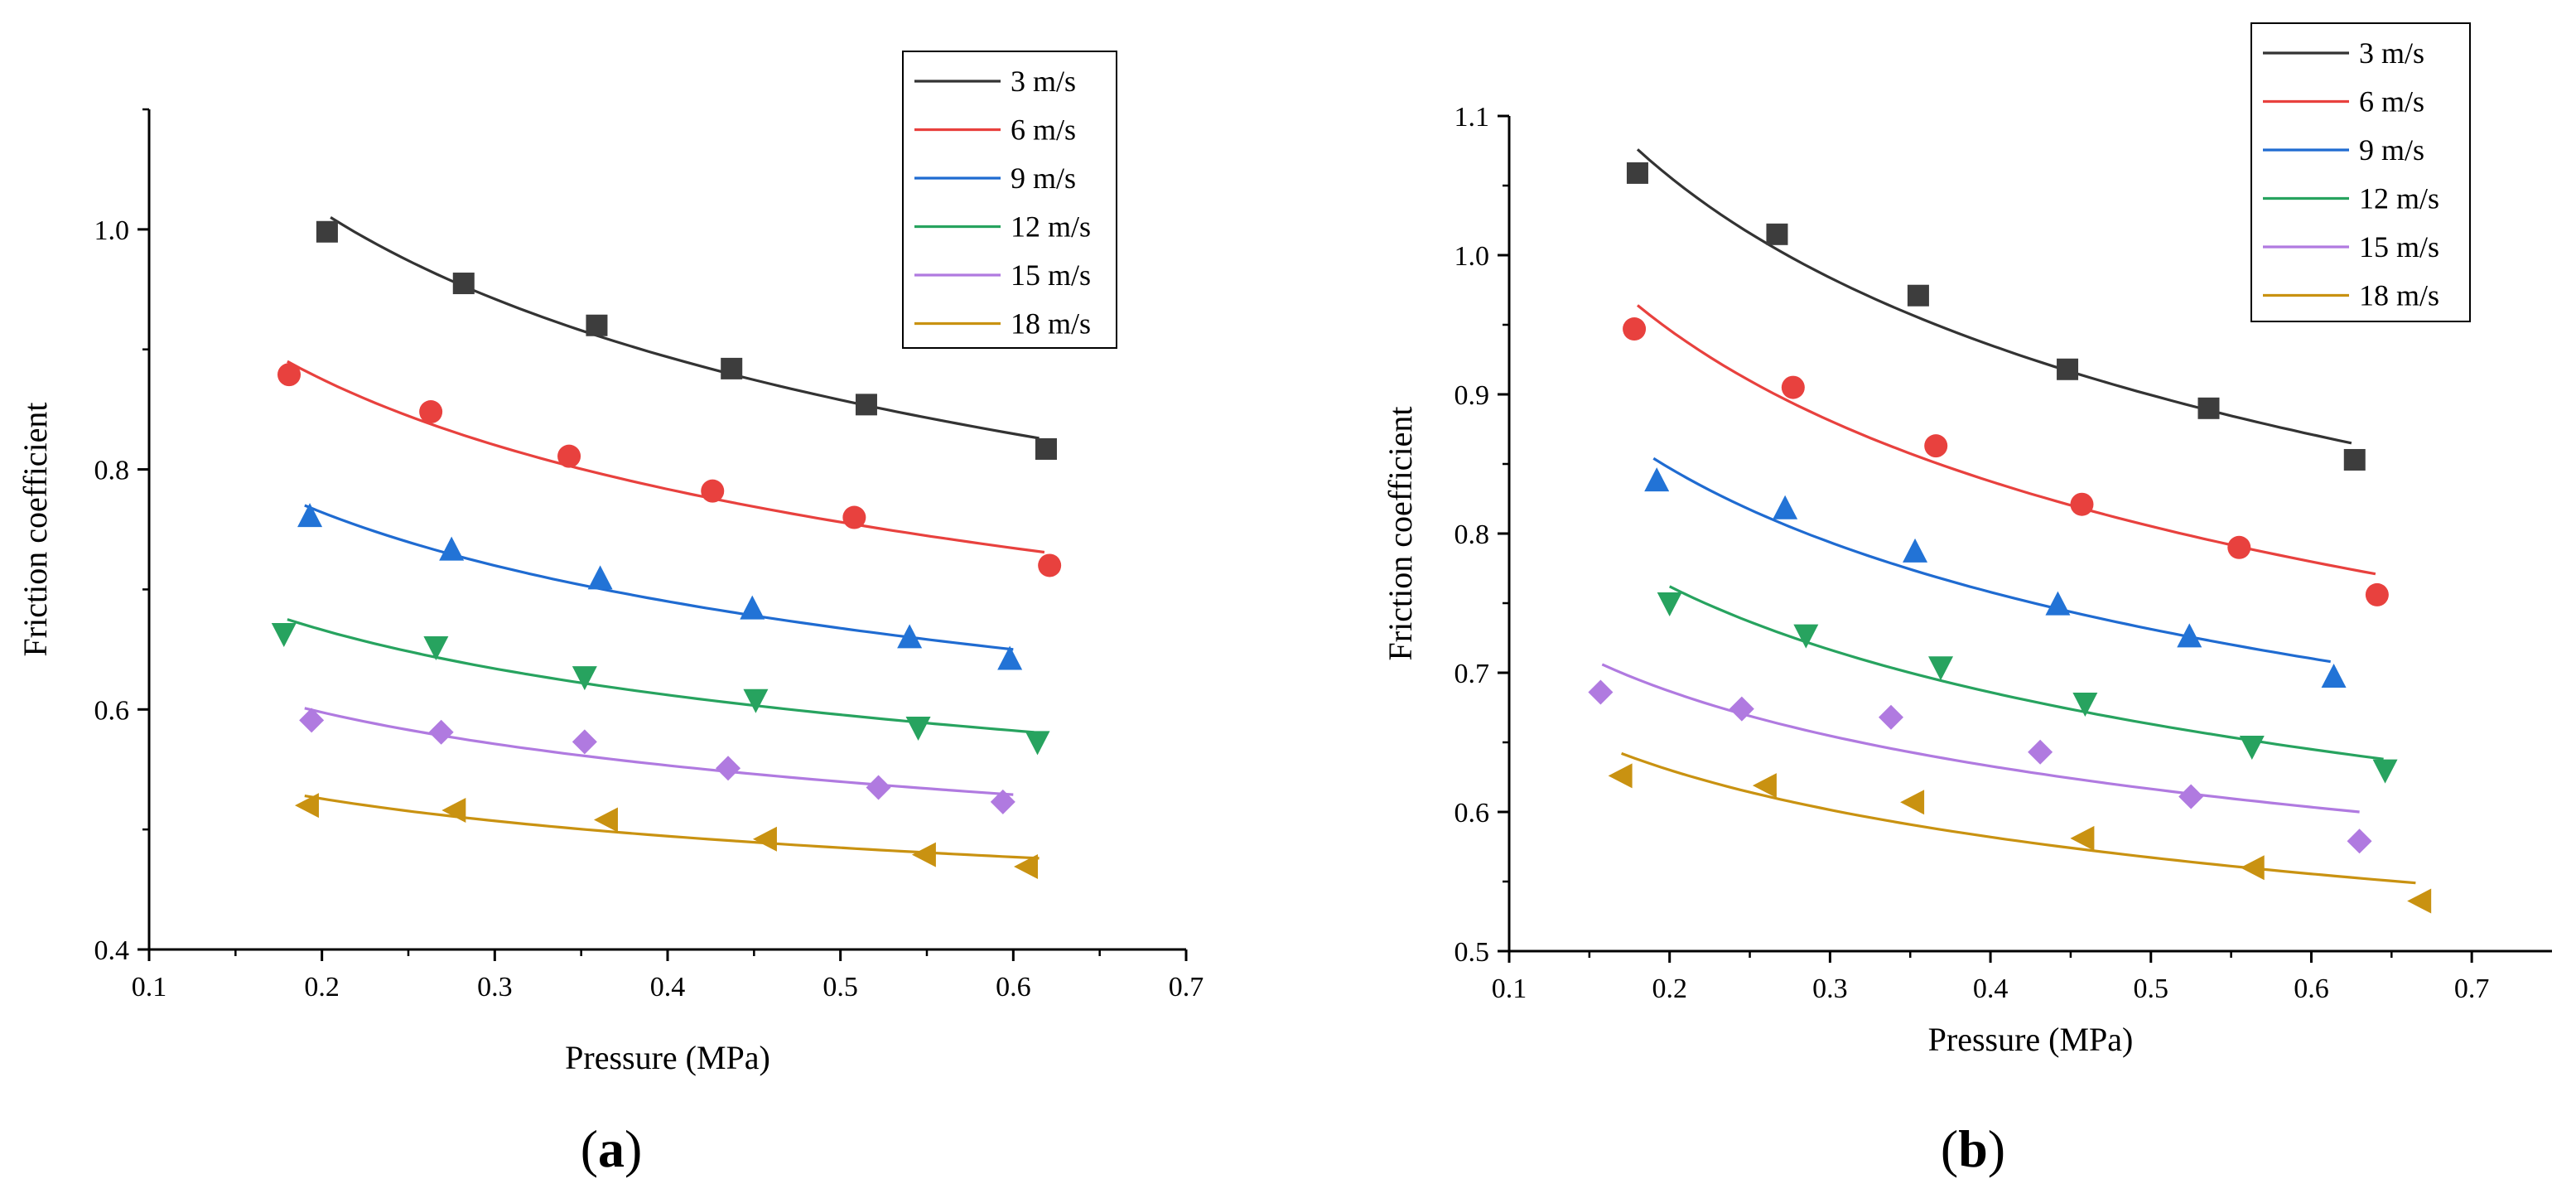 The image size is (2576, 1203). I want to click on y-tick-label: 0.4, so click(112, 951).